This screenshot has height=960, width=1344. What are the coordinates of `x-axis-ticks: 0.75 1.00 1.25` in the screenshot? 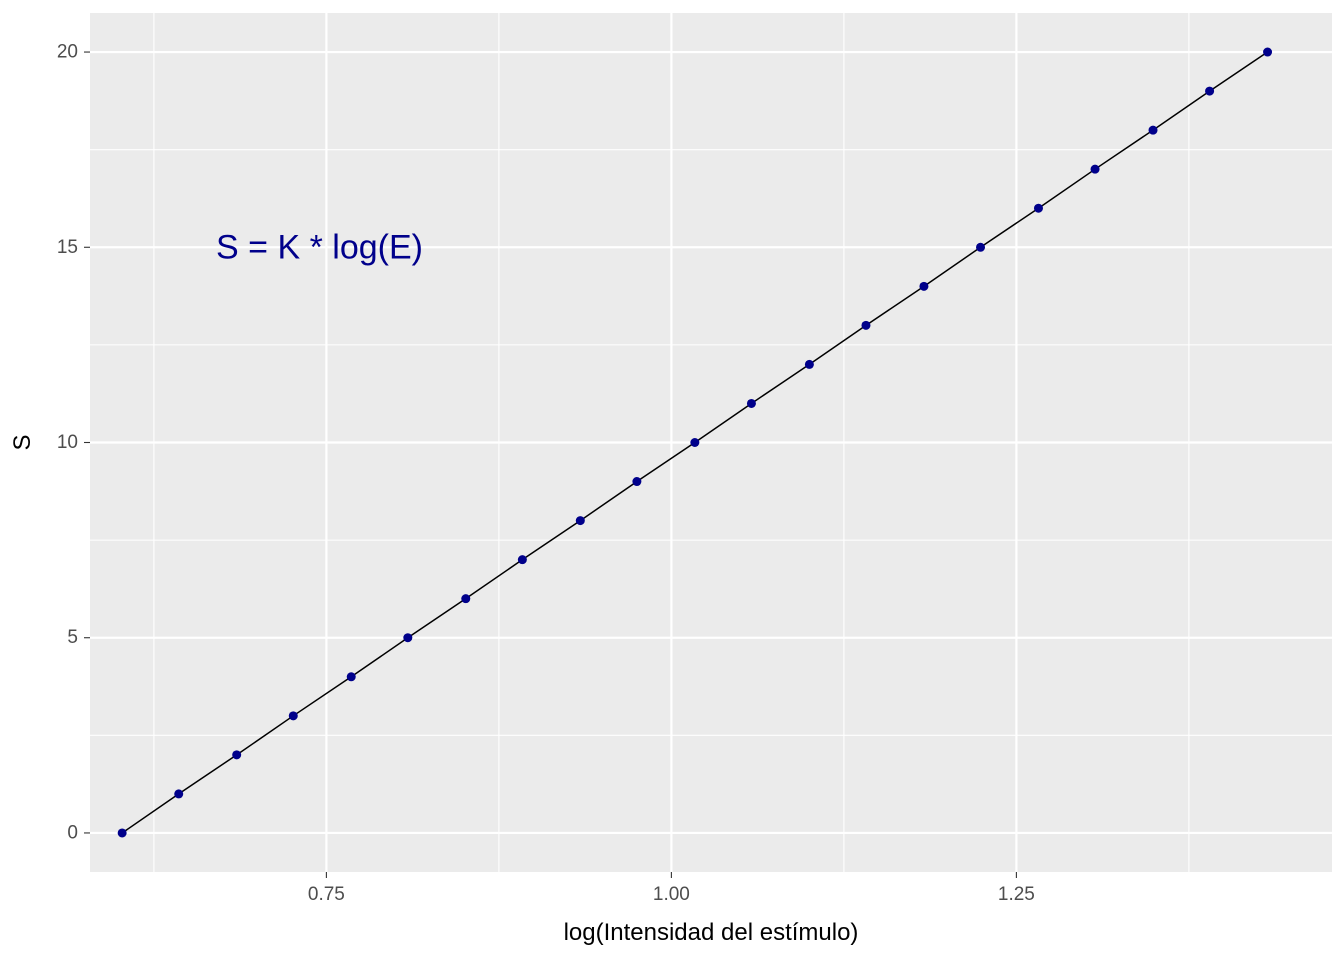 It's located at (671, 888).